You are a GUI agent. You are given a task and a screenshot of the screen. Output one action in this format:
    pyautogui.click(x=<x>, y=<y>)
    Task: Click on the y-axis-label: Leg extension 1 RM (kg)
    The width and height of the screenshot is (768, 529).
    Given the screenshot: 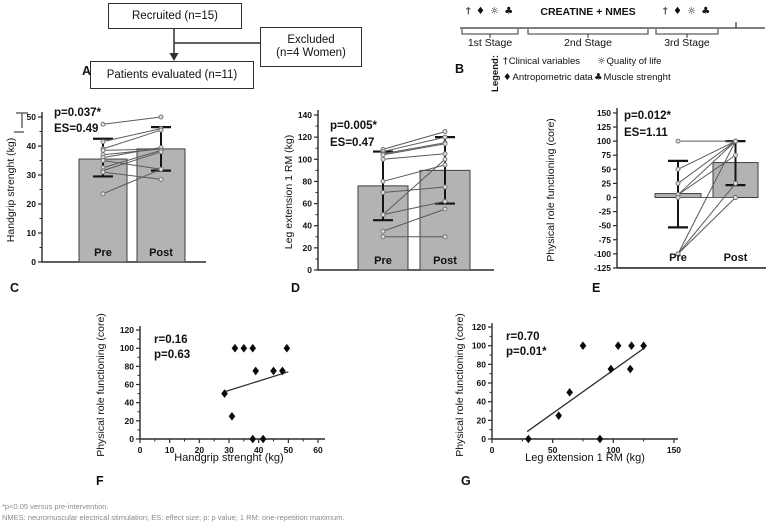 What is the action you would take?
    pyautogui.click(x=289, y=192)
    